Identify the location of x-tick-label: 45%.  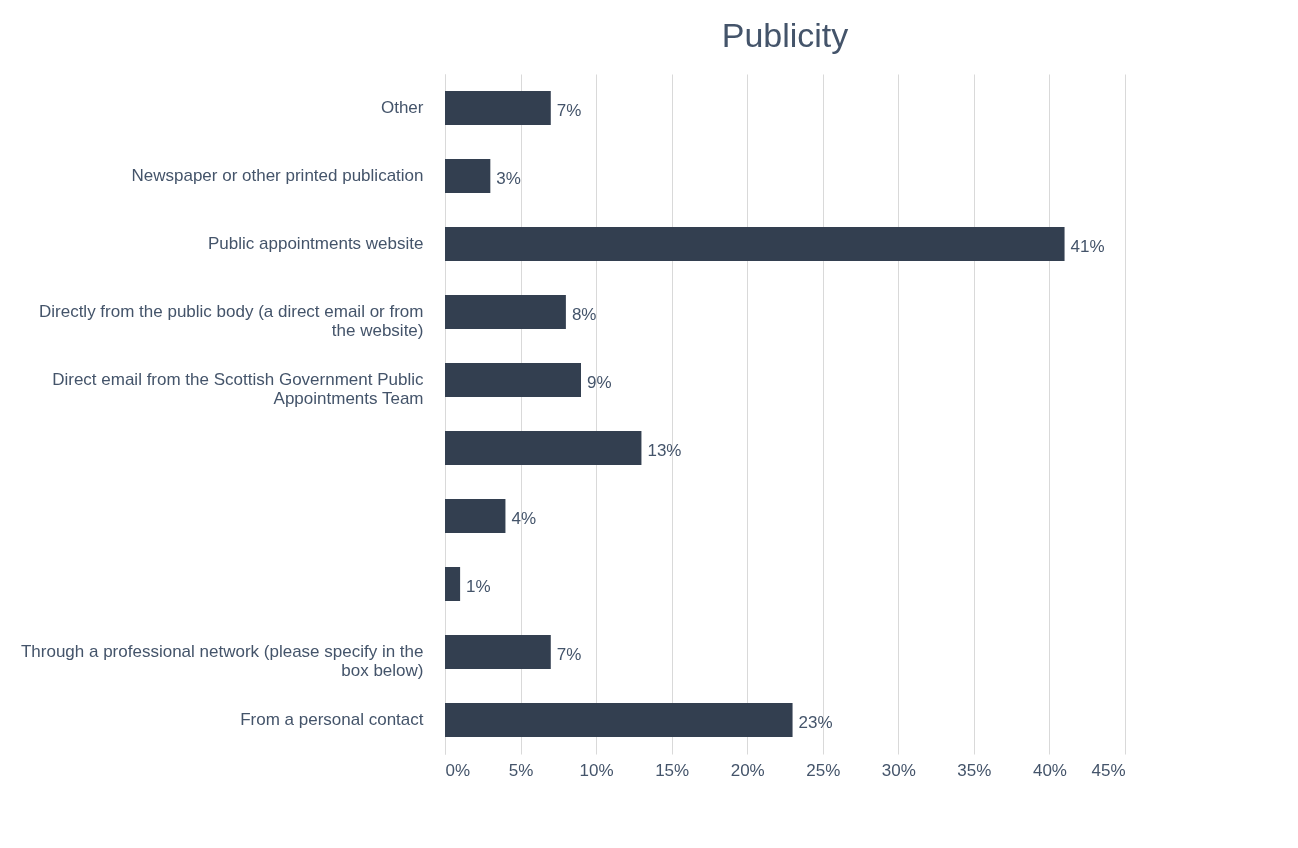
(1108, 770).